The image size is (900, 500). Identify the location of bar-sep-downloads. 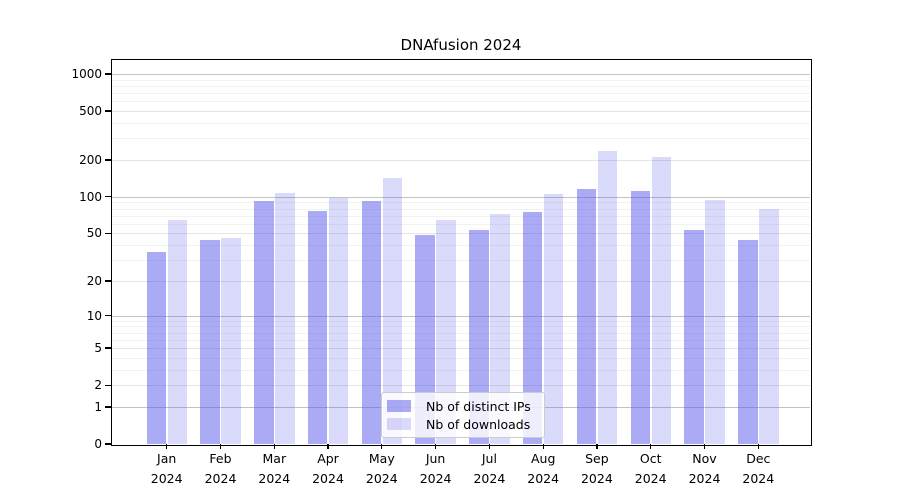
(607, 297).